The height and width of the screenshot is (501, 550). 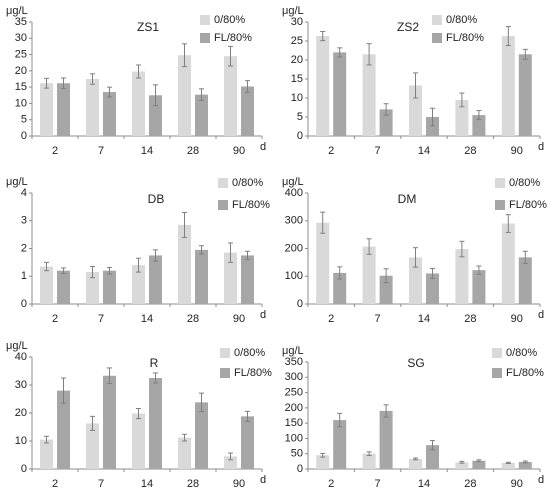 What do you see at coordinates (156, 199) in the screenshot?
I see `db-chart-title: DB` at bounding box center [156, 199].